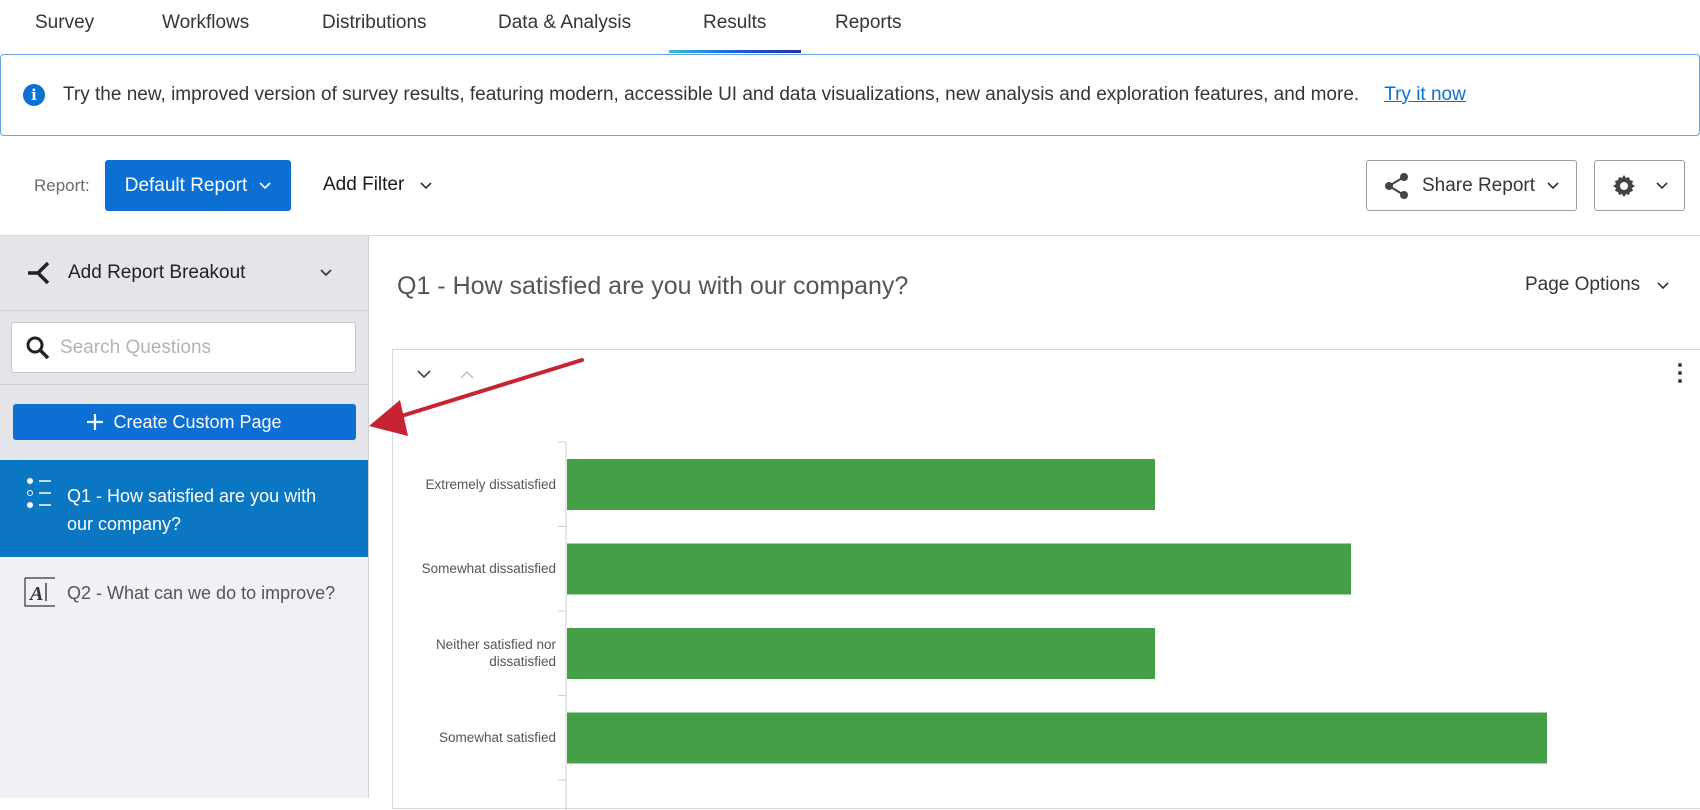 The image size is (1700, 810). Describe the element at coordinates (197, 421) in the screenshot. I see `create-custom-page-label: Create Custom Page` at that location.